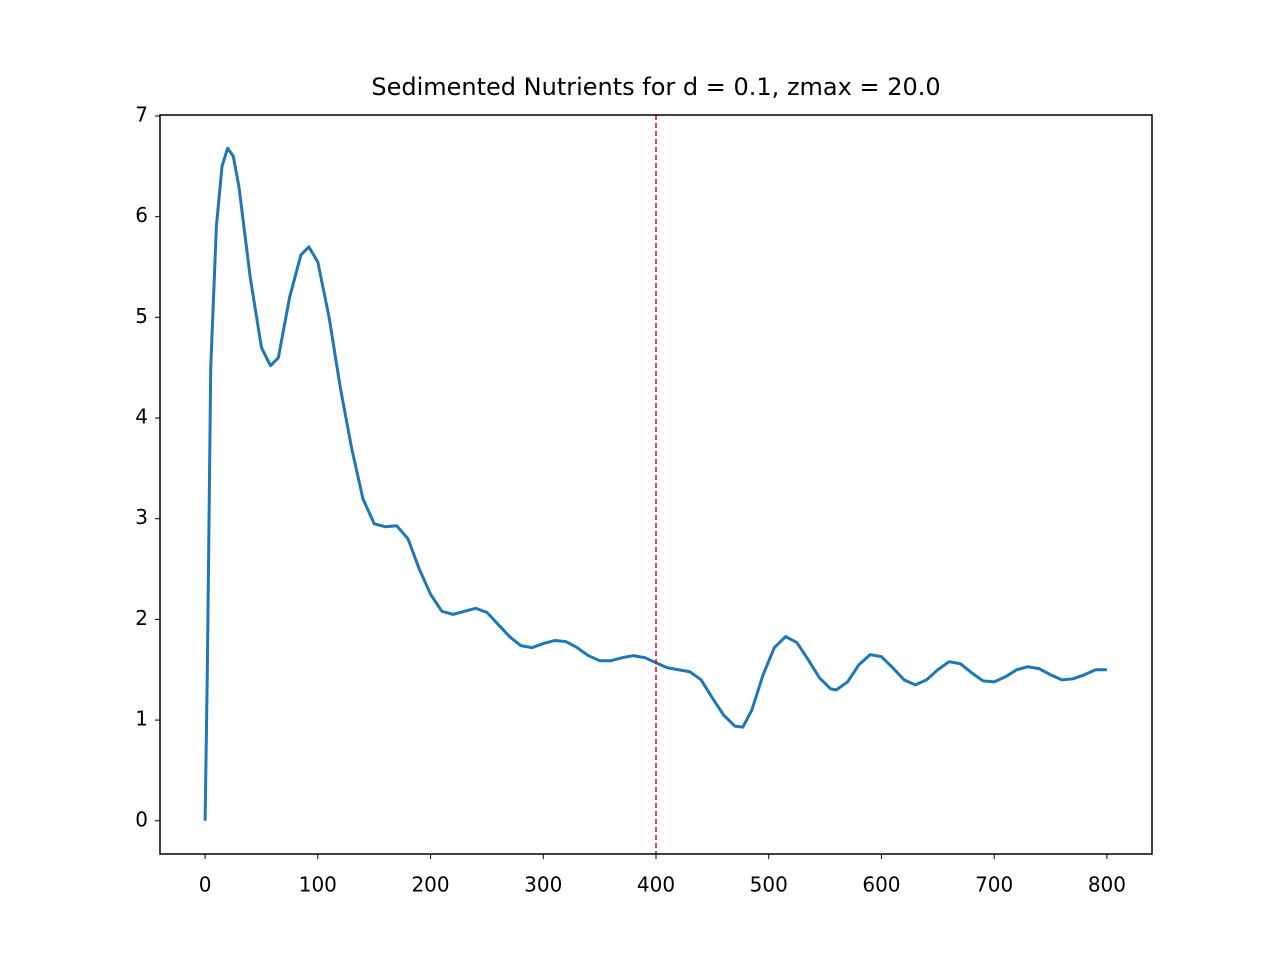  Describe the element at coordinates (141, 719) in the screenshot. I see `y-tick-label: 1` at that location.